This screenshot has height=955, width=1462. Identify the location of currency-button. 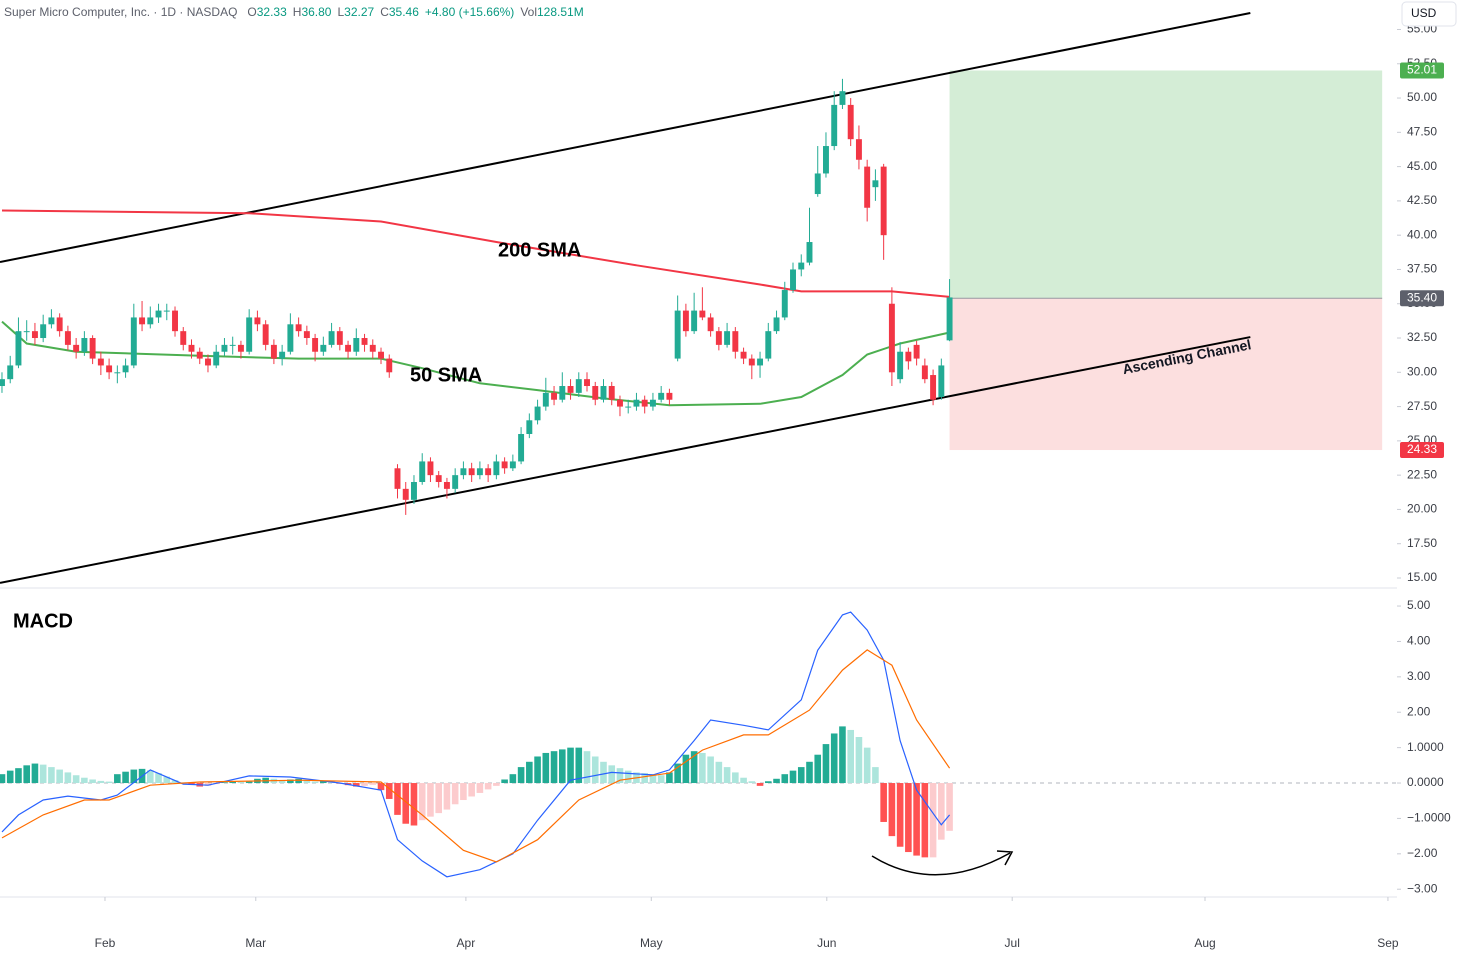
(1429, 14).